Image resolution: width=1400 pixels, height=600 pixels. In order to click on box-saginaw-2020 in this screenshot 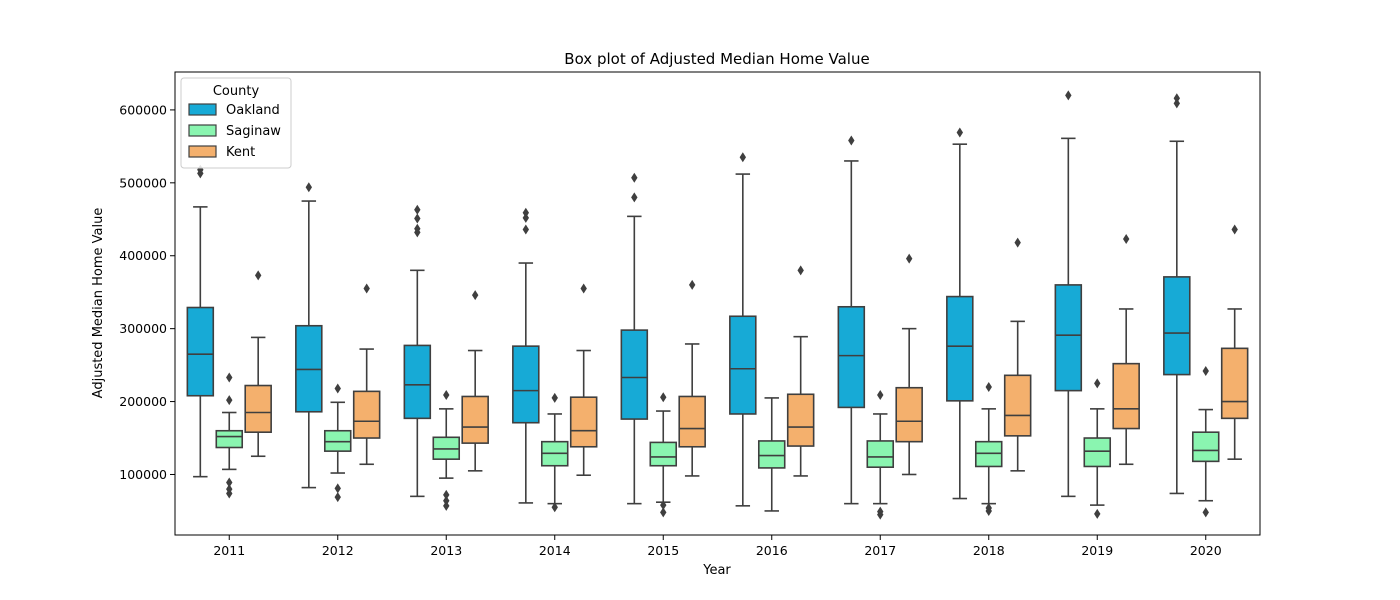, I will do `click(1205, 441)`.